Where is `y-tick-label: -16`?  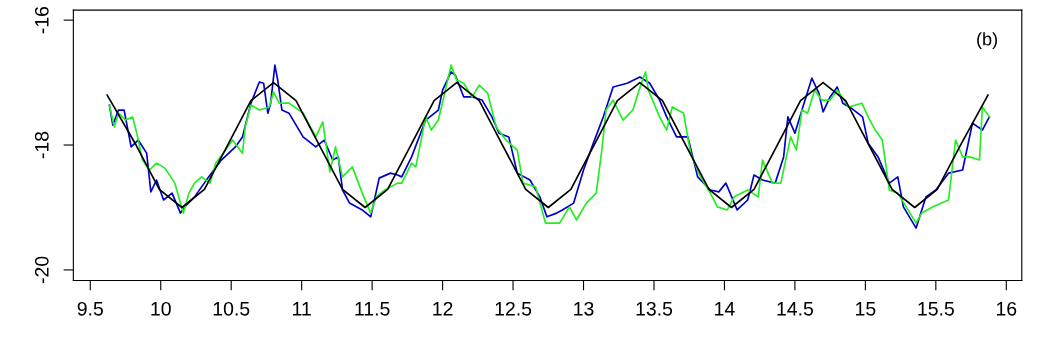 y-tick-label: -16 is located at coordinates (41, 20).